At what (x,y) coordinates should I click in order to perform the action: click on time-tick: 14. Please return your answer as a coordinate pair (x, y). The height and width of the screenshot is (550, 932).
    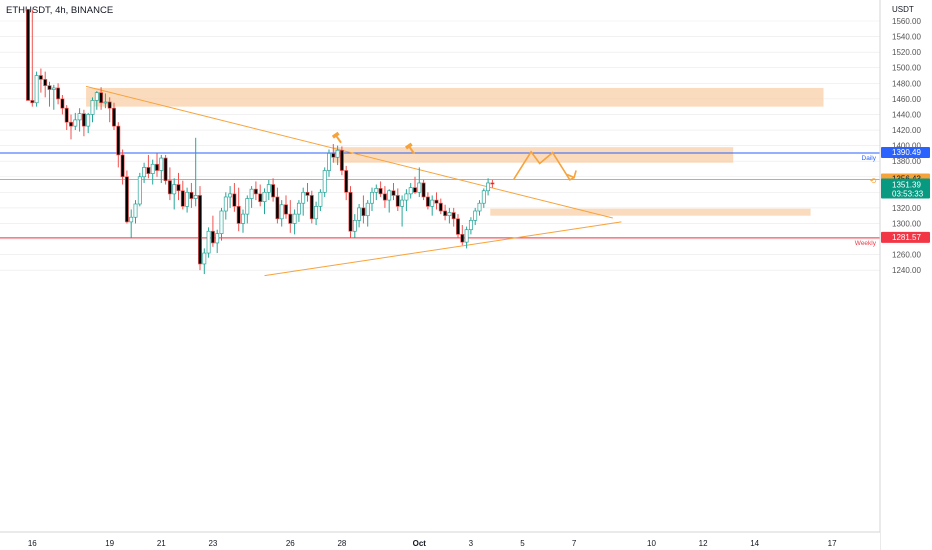
    Looking at the image, I should click on (754, 543).